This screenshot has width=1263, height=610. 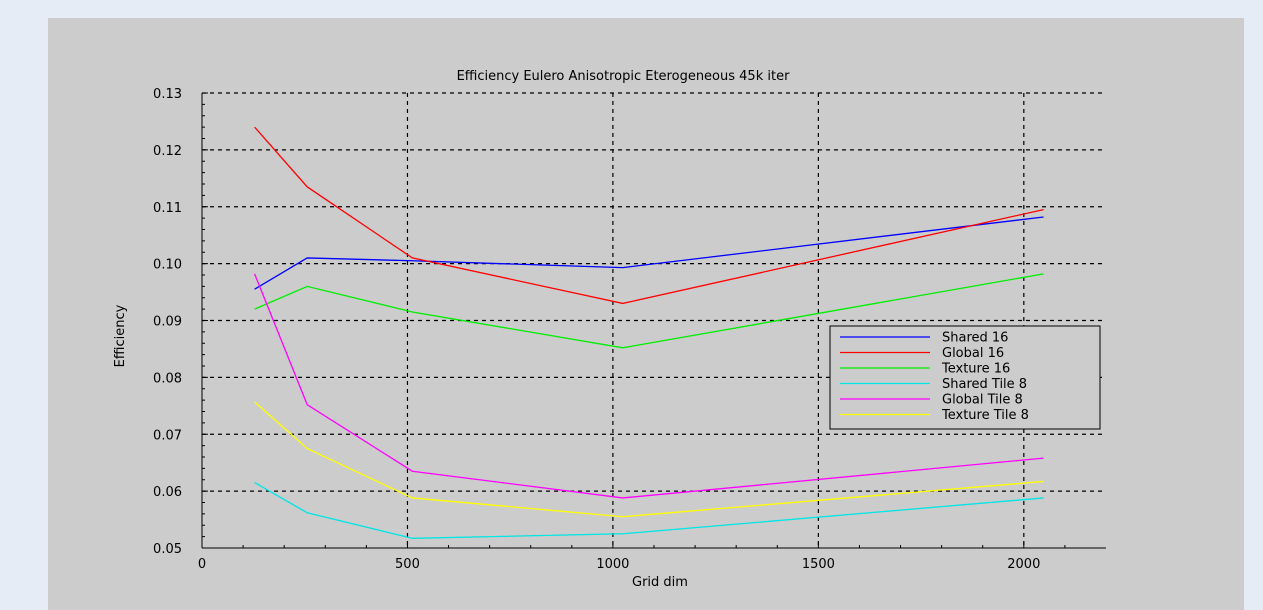 What do you see at coordinates (120, 335) in the screenshot?
I see `y-axis-label: Efficiency` at bounding box center [120, 335].